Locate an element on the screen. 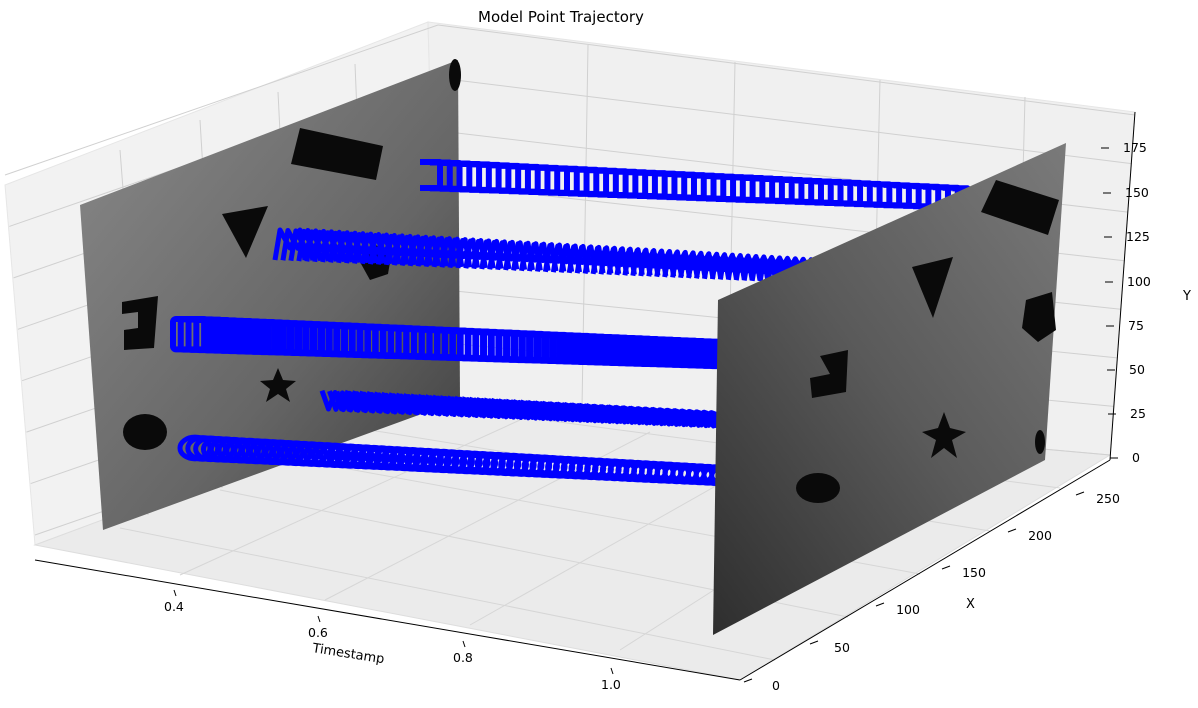 This screenshot has height=708, width=1198. y-tick-label: 75 is located at coordinates (1136, 325).